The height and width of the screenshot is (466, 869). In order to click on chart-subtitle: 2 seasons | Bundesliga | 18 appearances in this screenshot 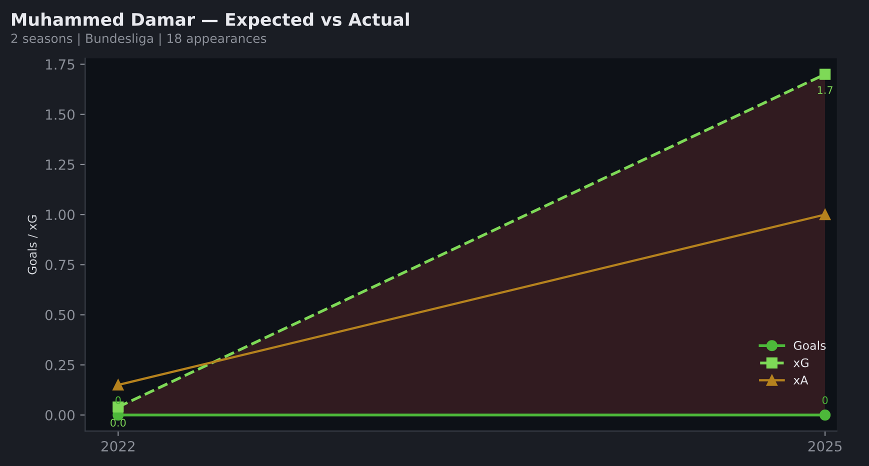, I will do `click(138, 39)`.